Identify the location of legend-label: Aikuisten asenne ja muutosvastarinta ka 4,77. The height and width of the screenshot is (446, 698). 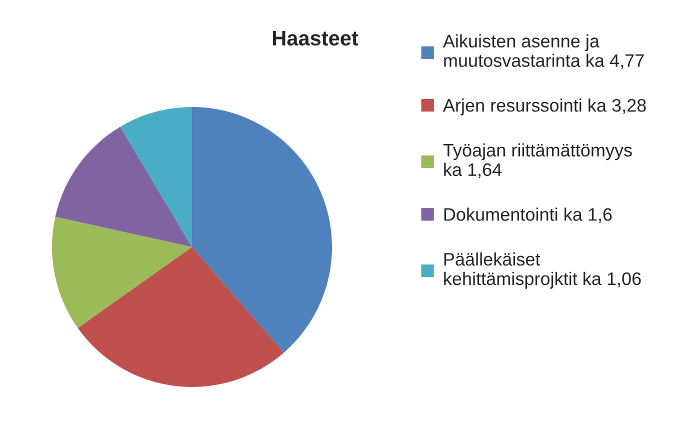
(543, 52).